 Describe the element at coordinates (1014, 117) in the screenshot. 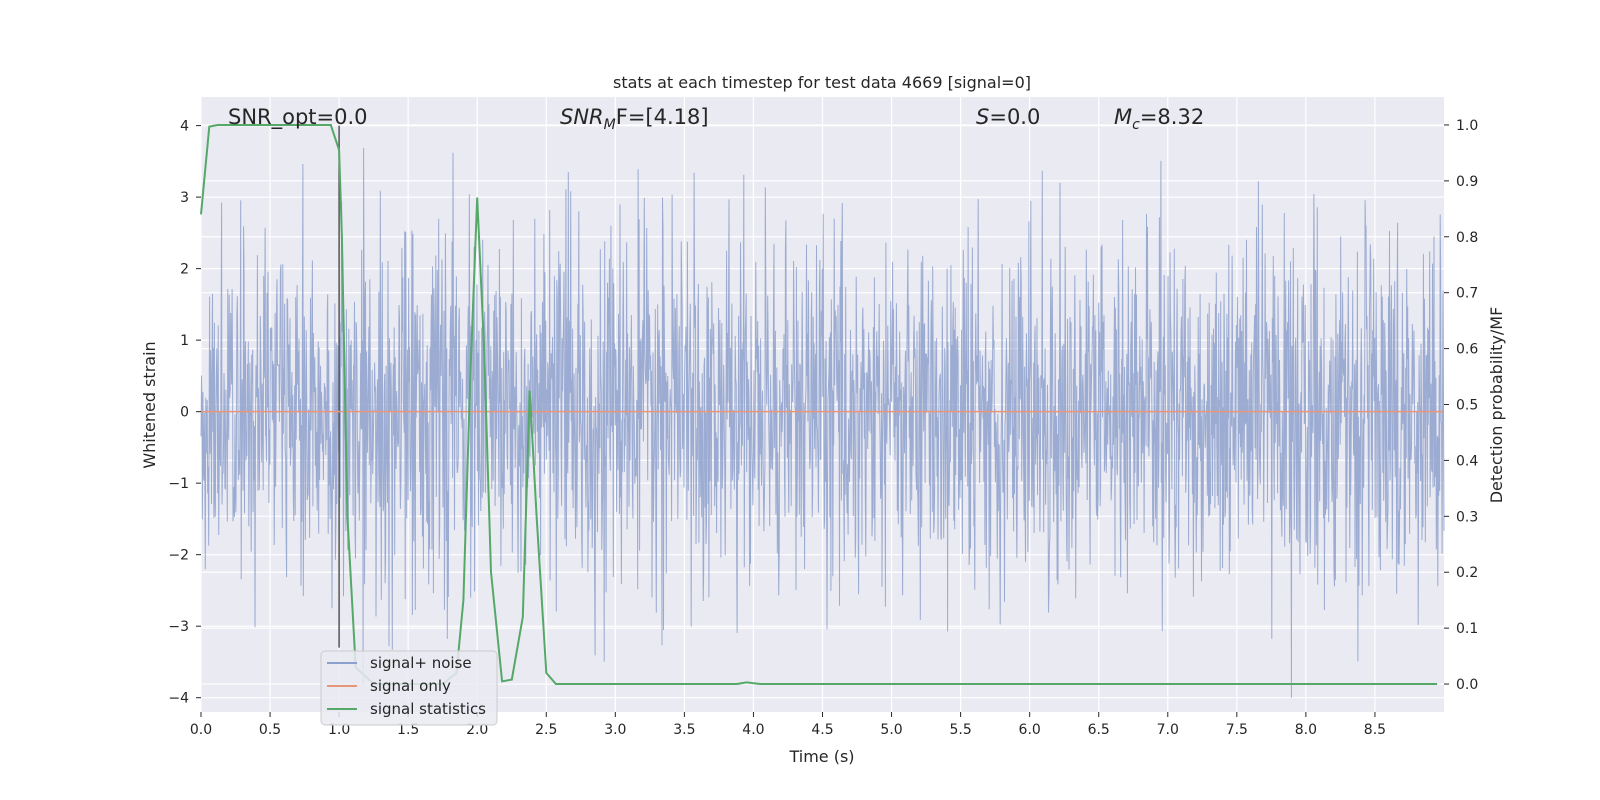

I see `s-rest: =0.0` at that location.